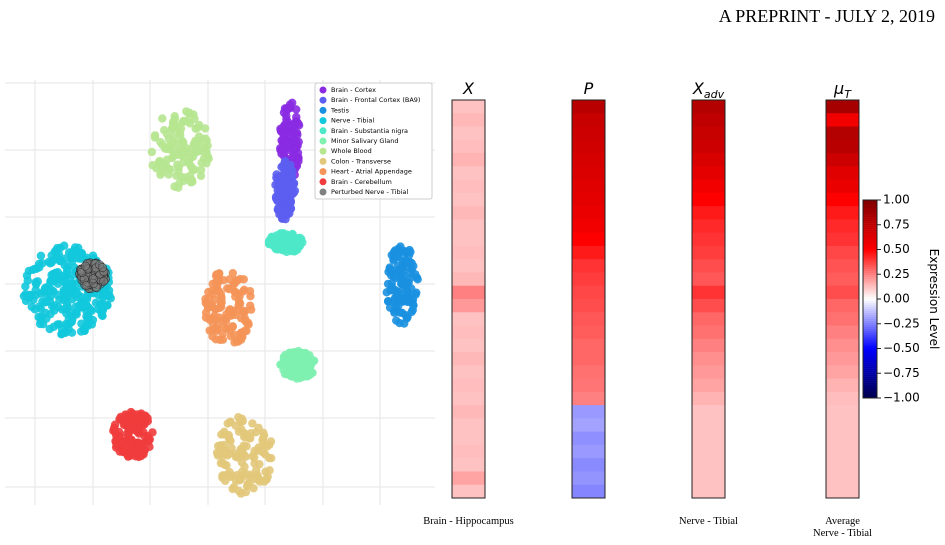 This screenshot has height=545, width=945. I want to click on legend-label: Minor Salivary Gland, so click(364, 141).